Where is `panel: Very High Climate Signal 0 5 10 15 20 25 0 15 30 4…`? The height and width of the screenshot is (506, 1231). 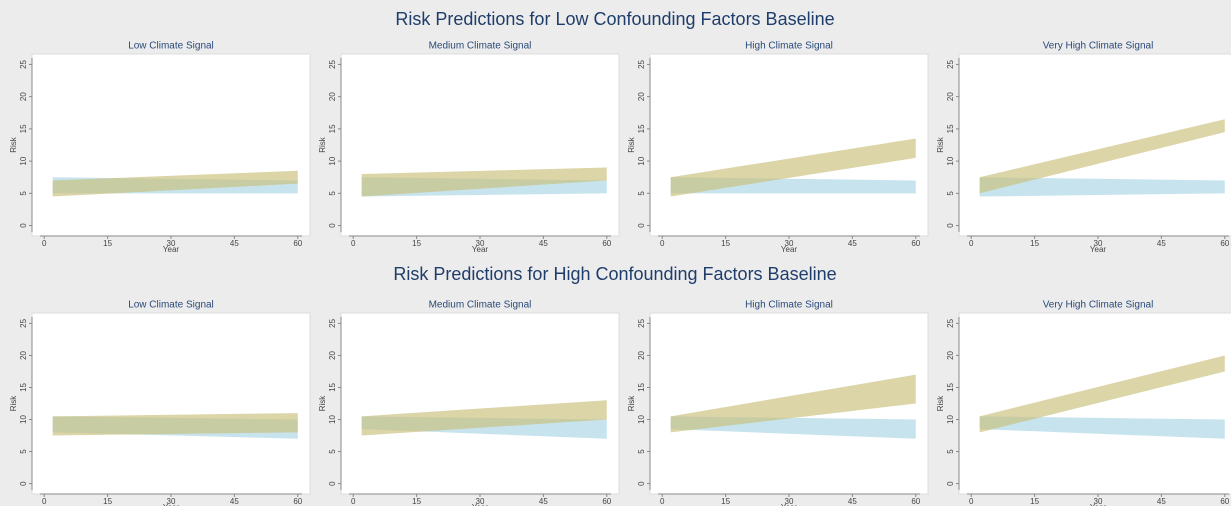 panel: Very High Climate Signal 0 5 10 15 20 25 0 15 30 4… is located at coordinates (1083, 147).